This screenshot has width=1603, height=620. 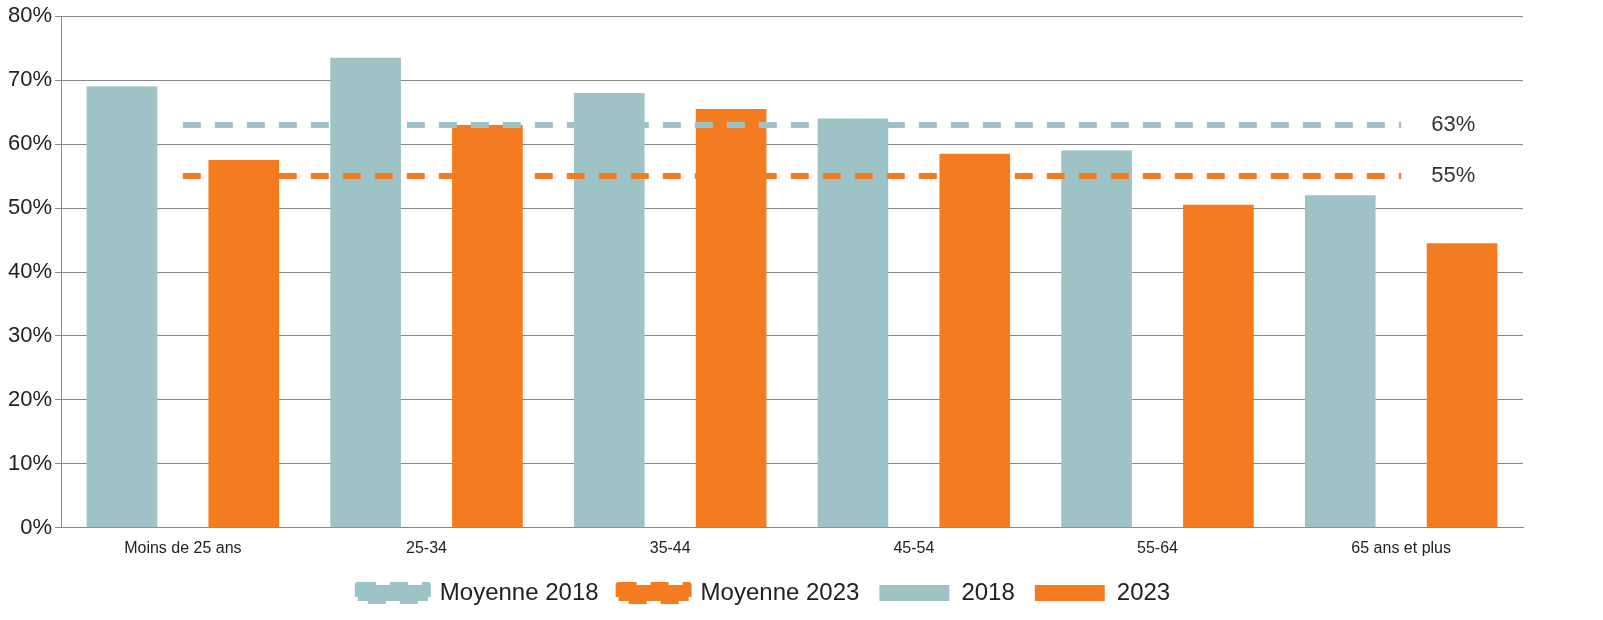 What do you see at coordinates (914, 547) in the screenshot?
I see `x-tick-label: 45-54` at bounding box center [914, 547].